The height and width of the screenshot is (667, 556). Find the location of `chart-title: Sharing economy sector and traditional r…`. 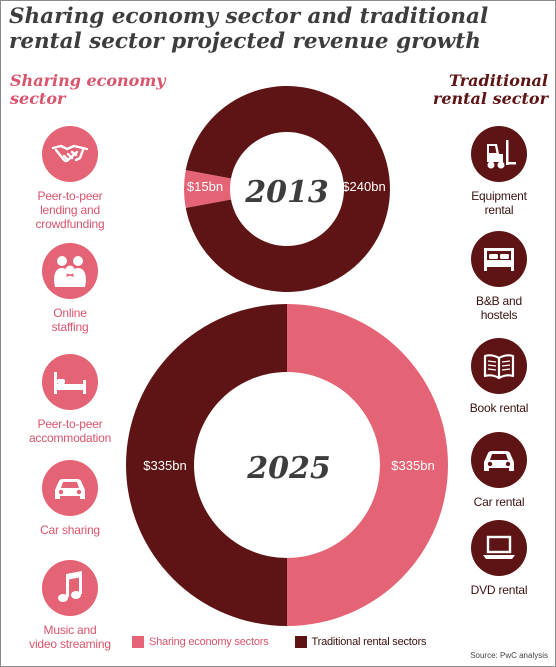

chart-title: Sharing economy sector and traditional r… is located at coordinates (249, 29).